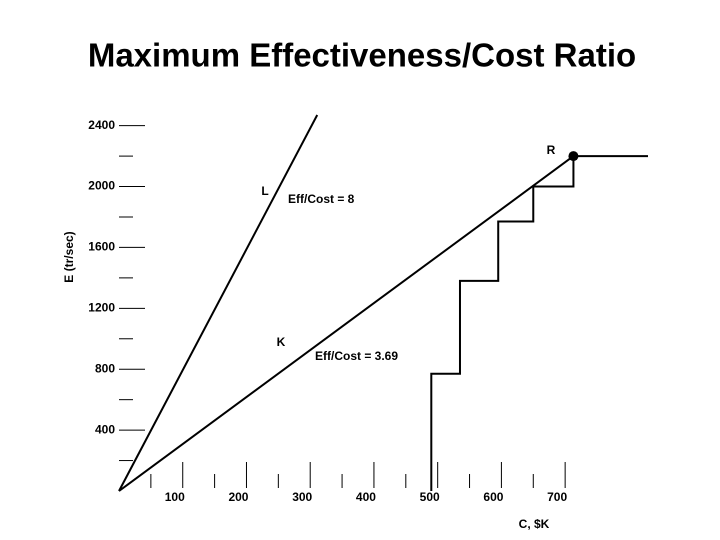  I want to click on annotation: R, so click(551, 150).